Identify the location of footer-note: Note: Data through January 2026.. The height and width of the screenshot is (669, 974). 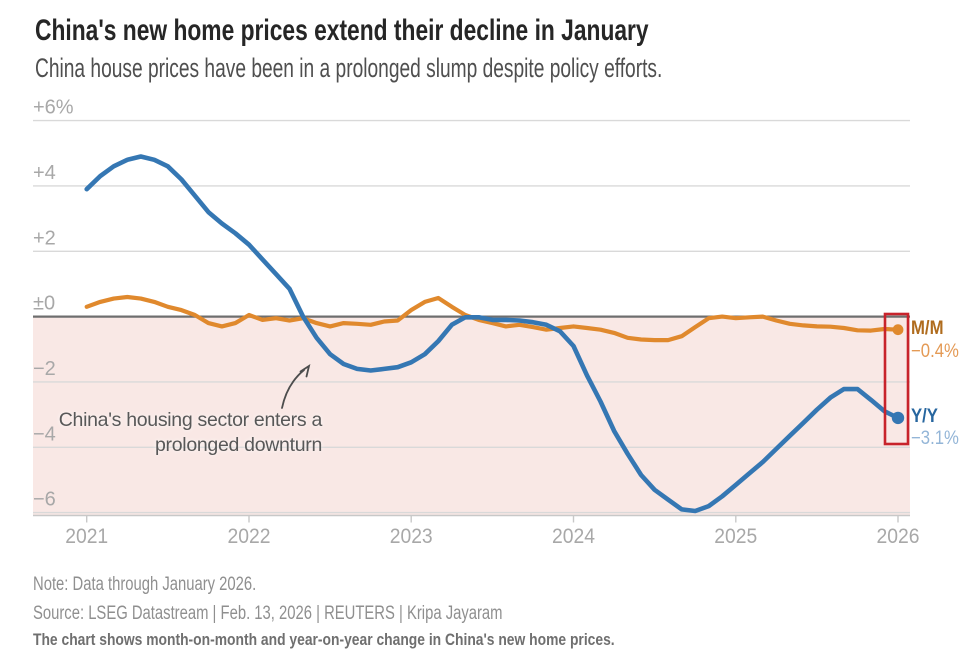
(176, 585).